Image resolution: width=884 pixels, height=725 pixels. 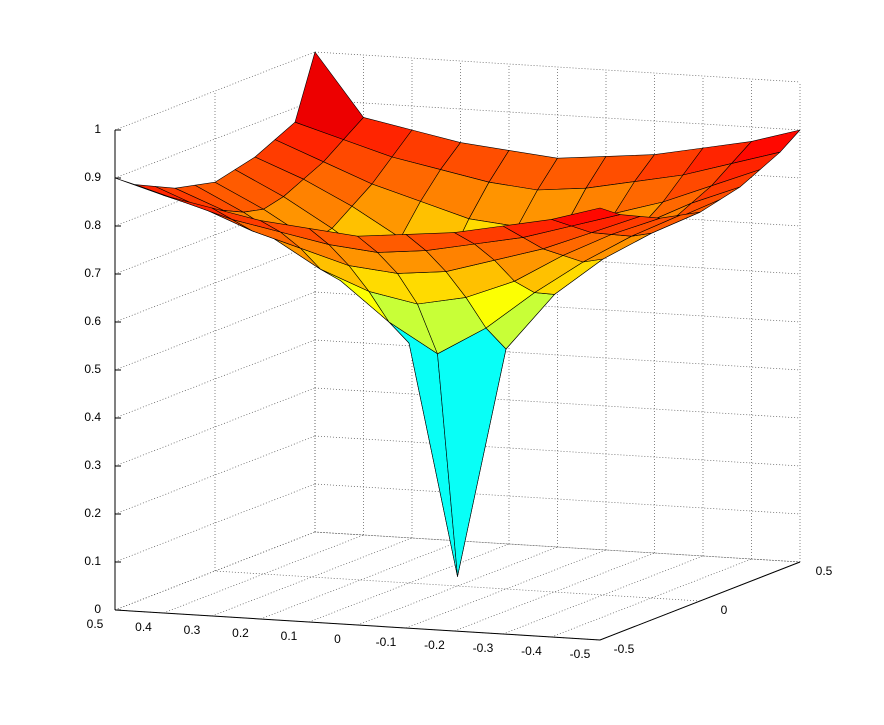 I want to click on z-tick-label: 0.5, so click(x=92, y=369).